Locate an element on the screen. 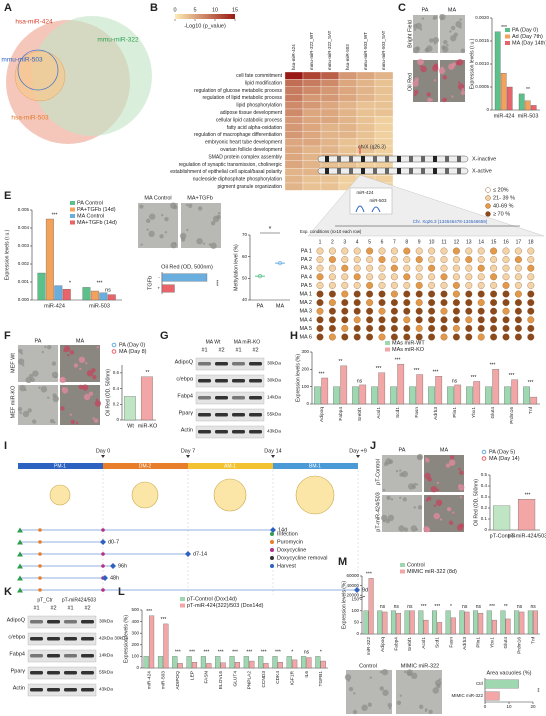 The width and height of the screenshot is (546, 716). column-label: hsa-miR-424 is located at coordinates (293, 57).